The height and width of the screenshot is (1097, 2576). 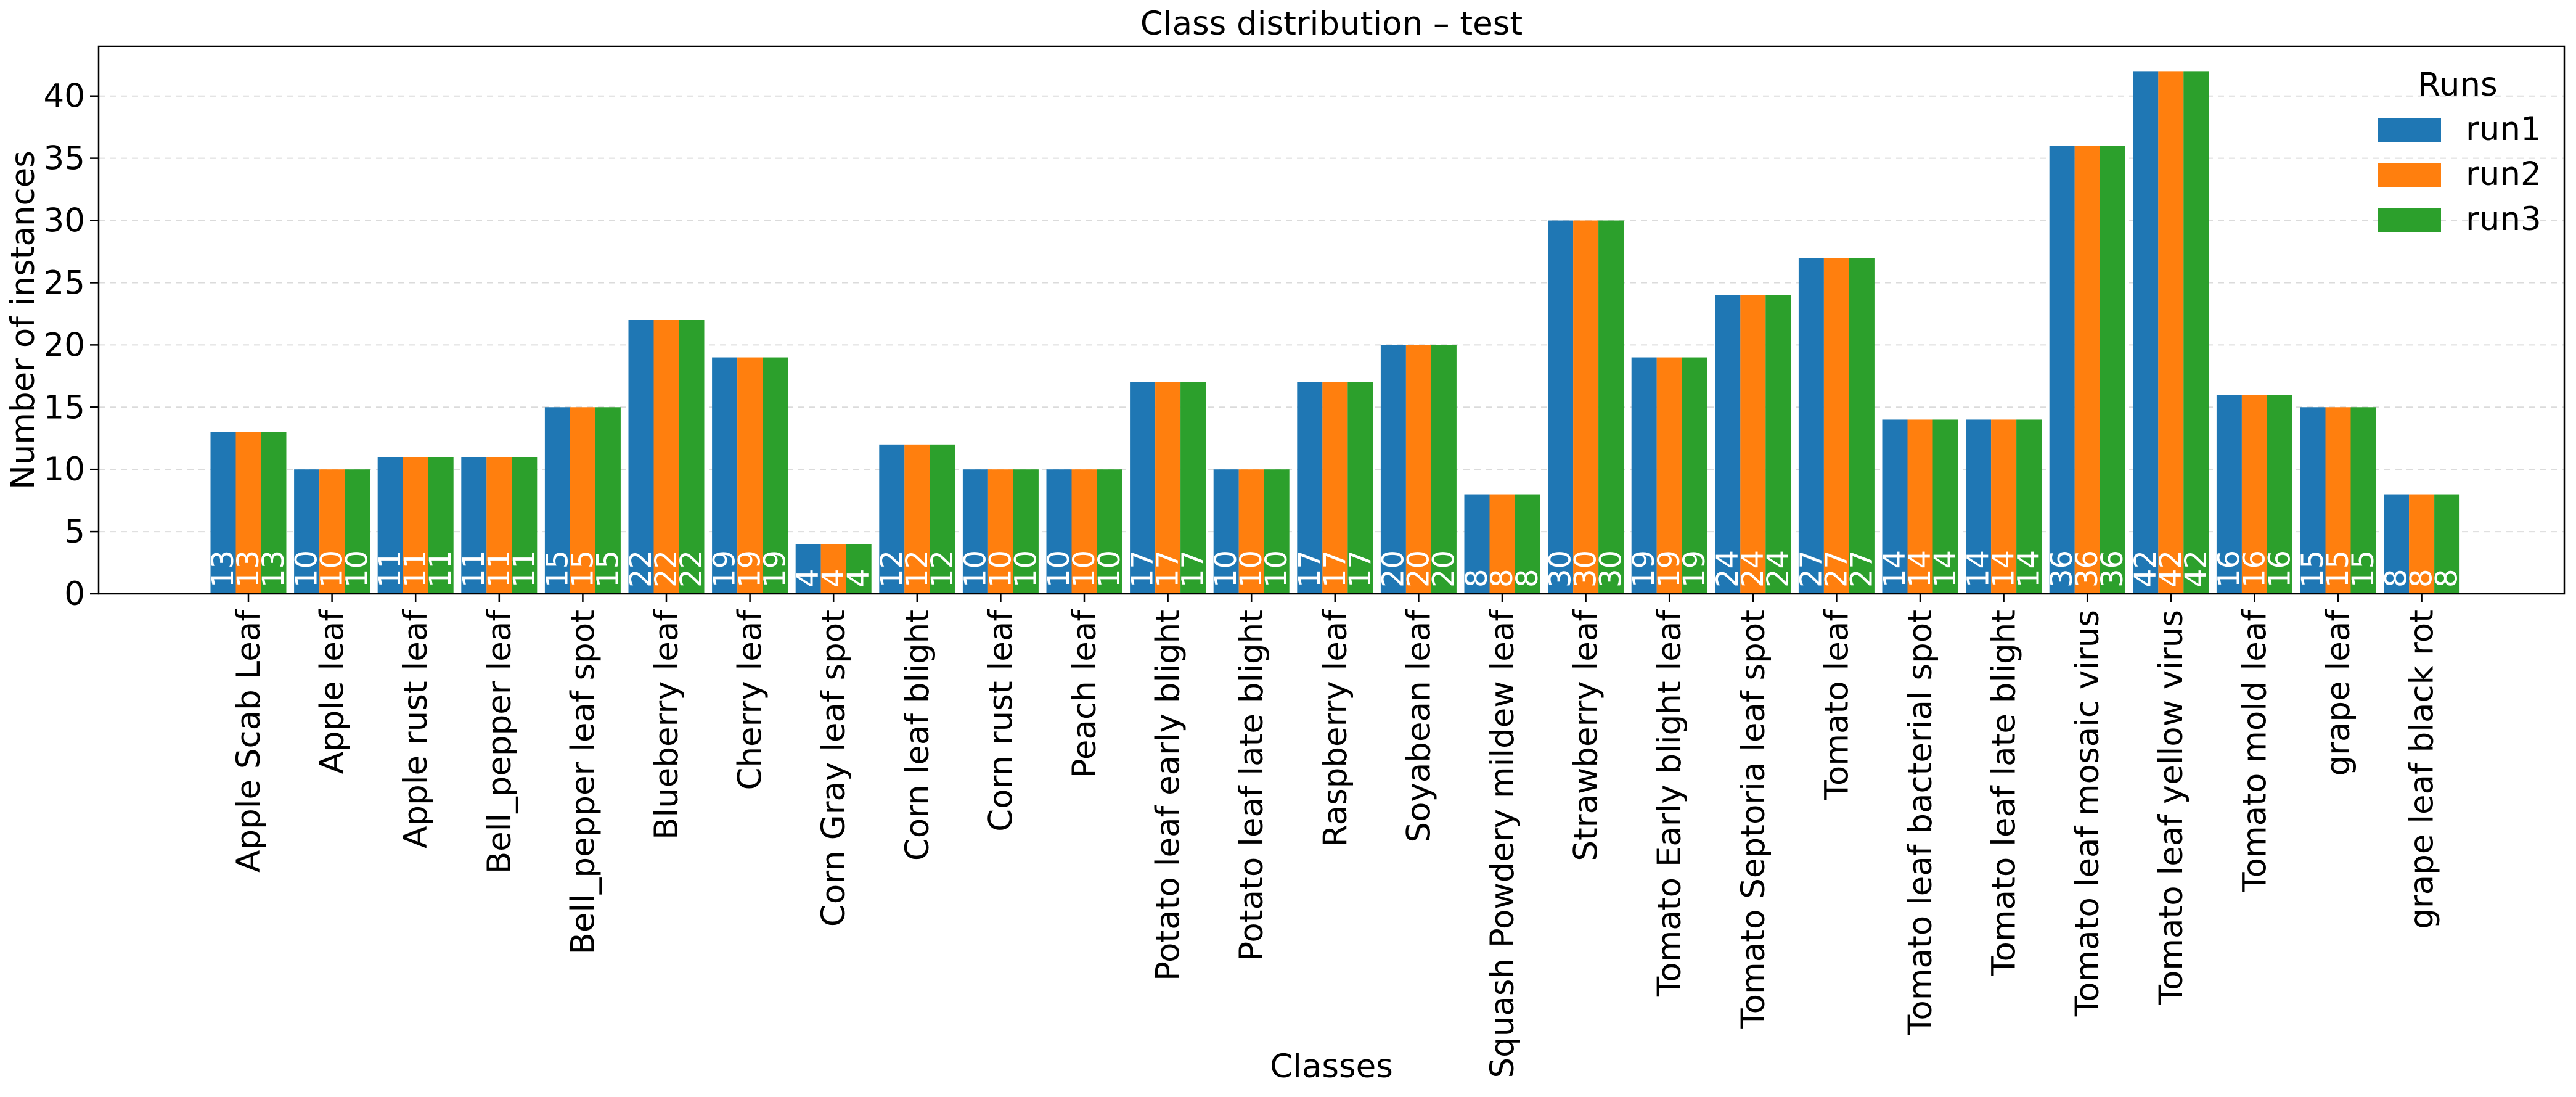 What do you see at coordinates (1811, 569) in the screenshot?
I see `bar-value-label: 27` at bounding box center [1811, 569].